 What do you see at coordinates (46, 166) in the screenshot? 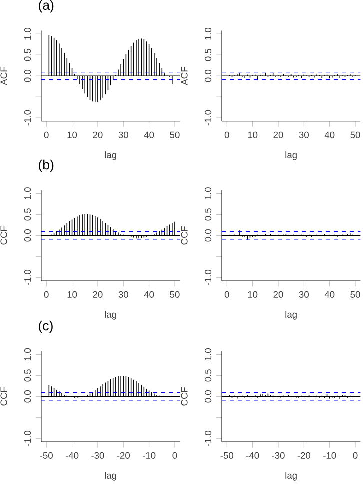
I see `chart-title: (b)` at bounding box center [46, 166].